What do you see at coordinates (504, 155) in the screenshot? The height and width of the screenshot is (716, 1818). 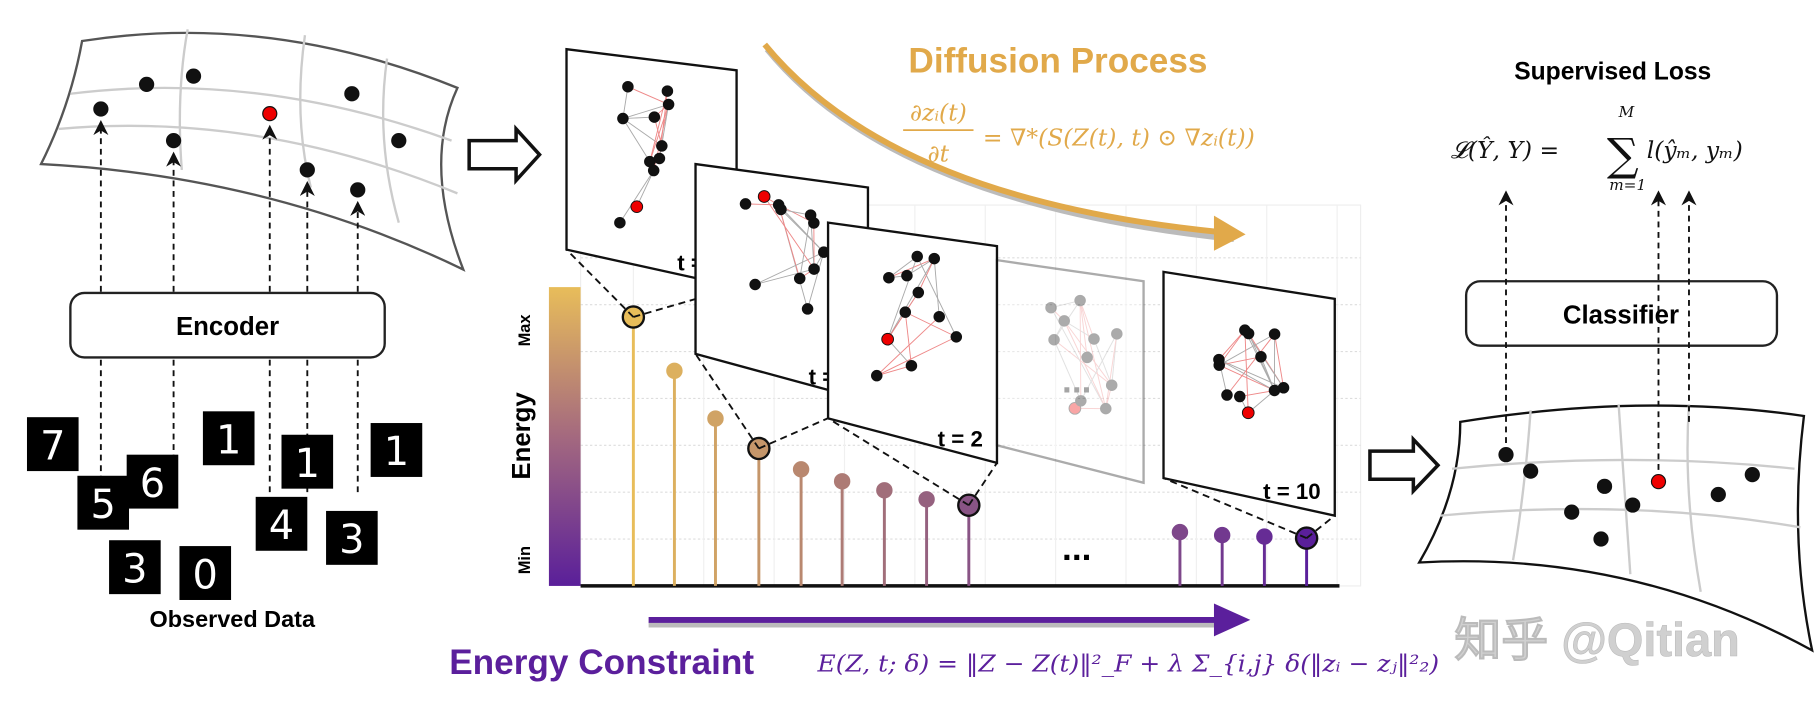 I see `hollow-arrow-icon` at bounding box center [504, 155].